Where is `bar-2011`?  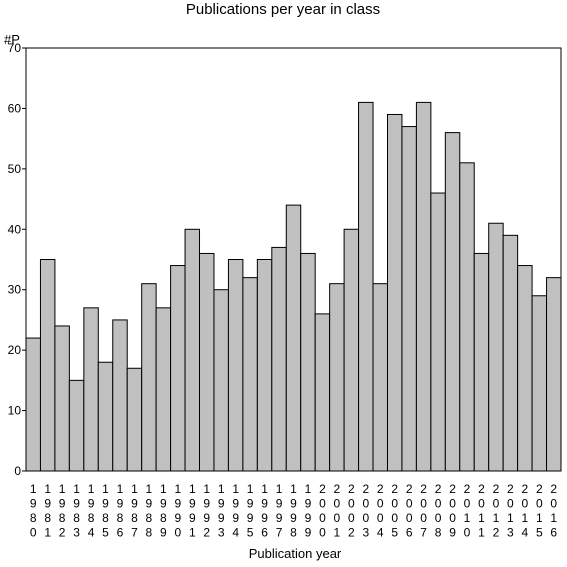
bar-2011 is located at coordinates (481, 362).